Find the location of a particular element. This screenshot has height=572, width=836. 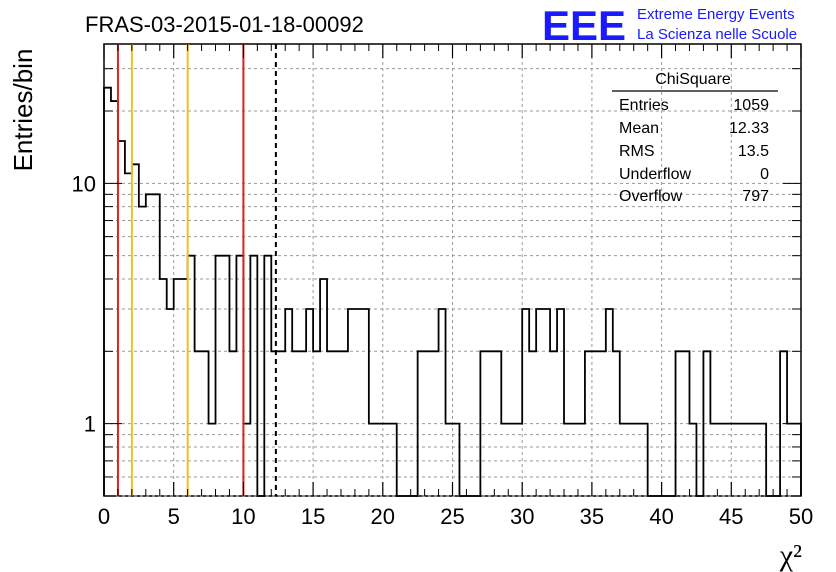

stats-name: ChiSquare is located at coordinates (693, 79).